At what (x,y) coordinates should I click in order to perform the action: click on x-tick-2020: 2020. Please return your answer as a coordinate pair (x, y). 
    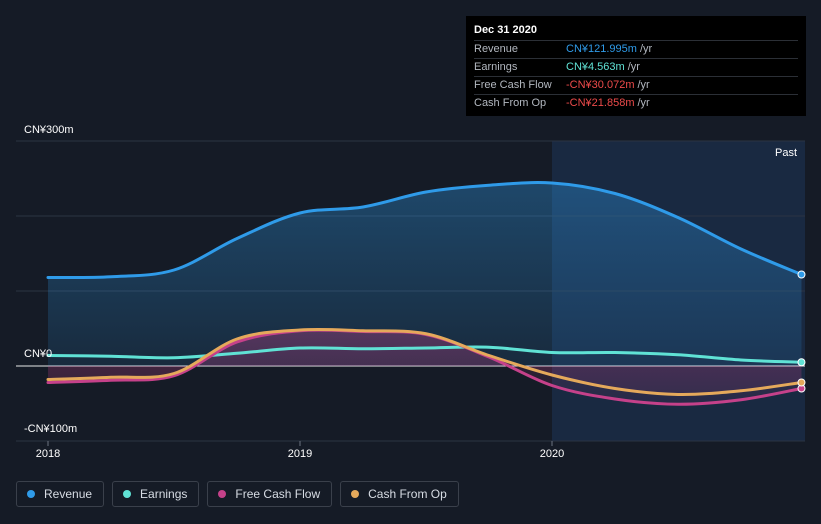
    Looking at the image, I should click on (552, 454).